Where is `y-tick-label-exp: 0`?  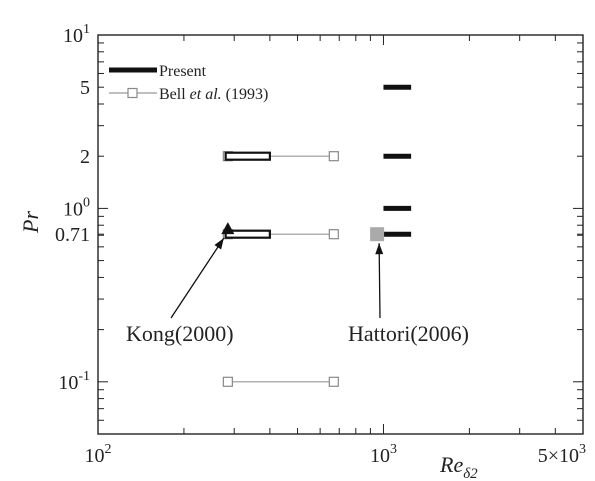
y-tick-label-exp: 0 is located at coordinates (86, 202).